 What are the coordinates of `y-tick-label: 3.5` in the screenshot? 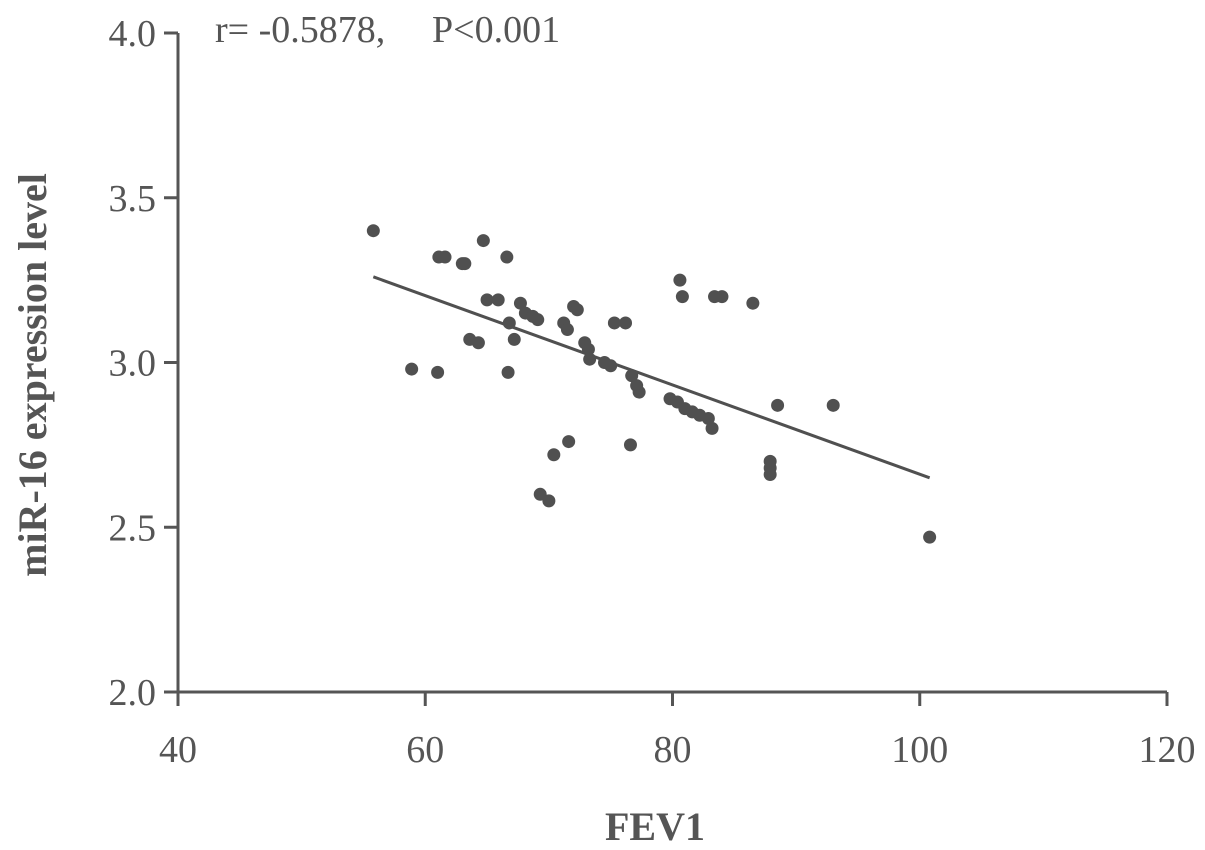 It's located at (133, 199).